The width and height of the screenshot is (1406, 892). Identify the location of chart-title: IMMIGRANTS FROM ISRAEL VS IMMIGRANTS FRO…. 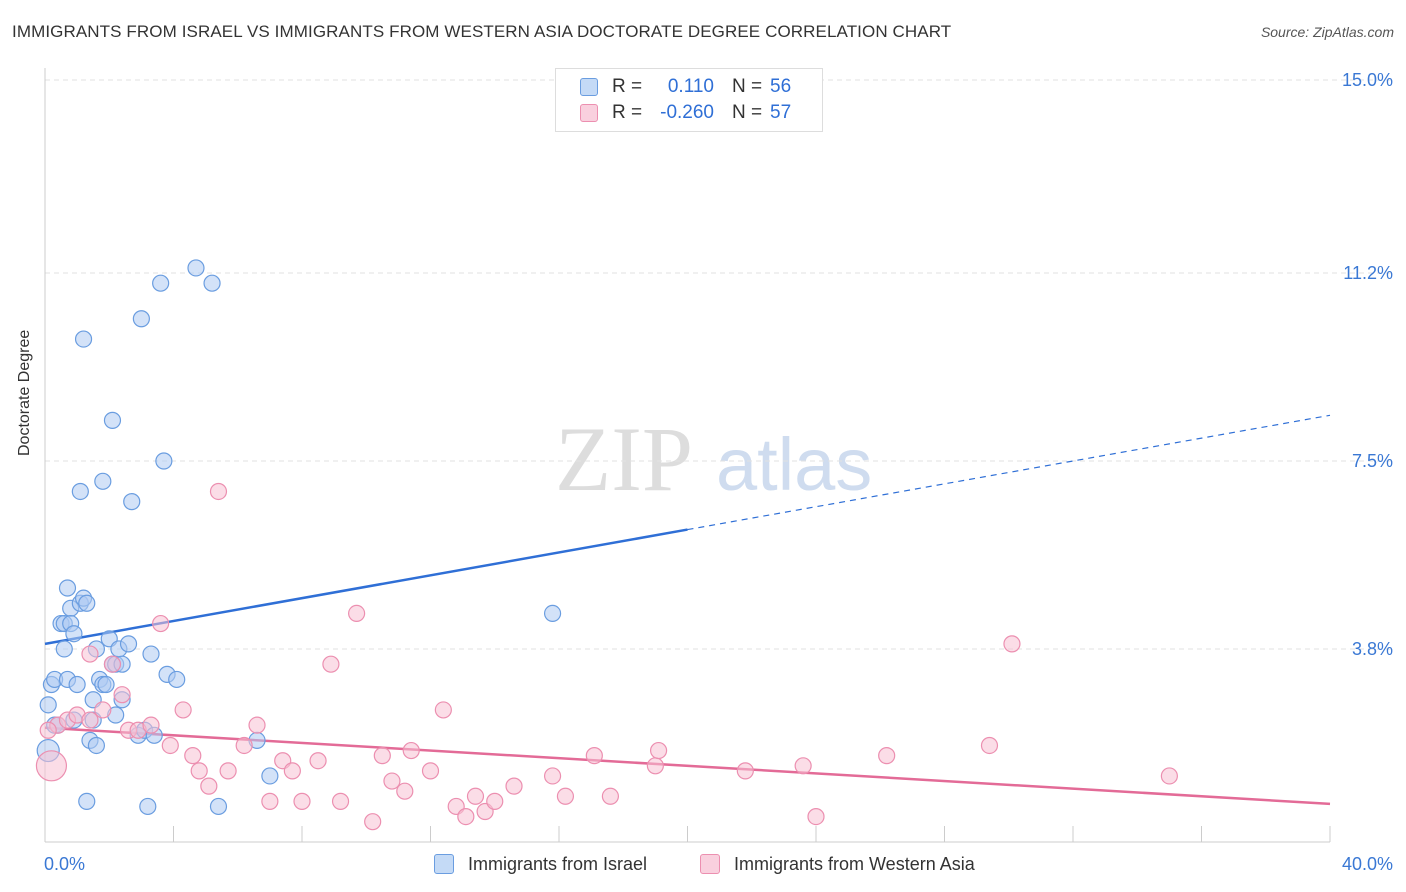
(482, 31).